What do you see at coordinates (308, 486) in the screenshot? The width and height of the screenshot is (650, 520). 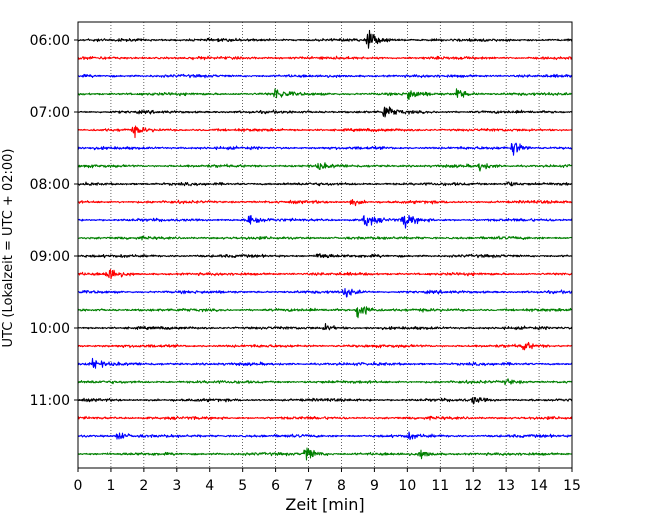 I see `x-tick-label: 7` at bounding box center [308, 486].